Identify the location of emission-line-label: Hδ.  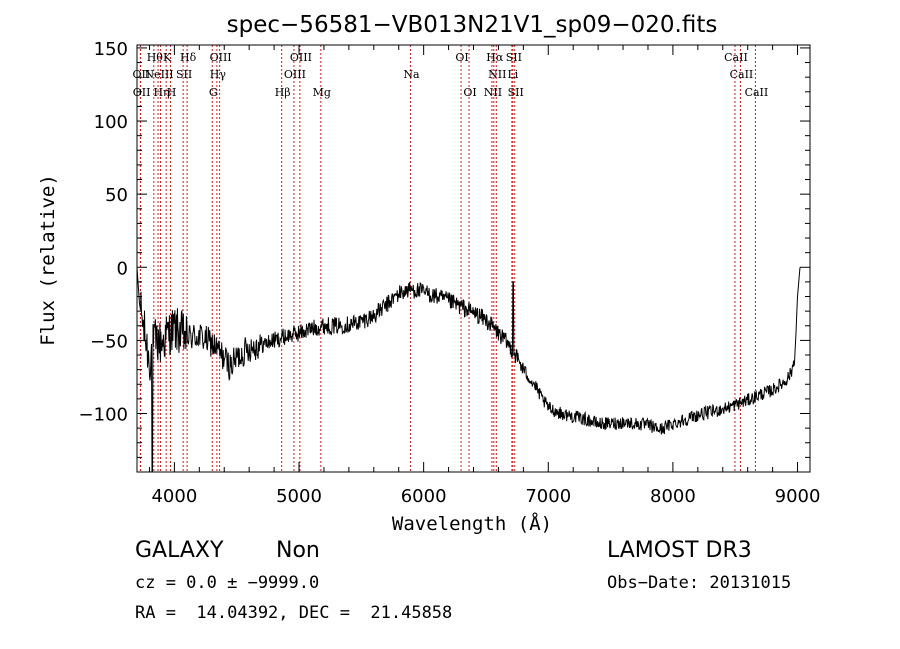
(188, 57).